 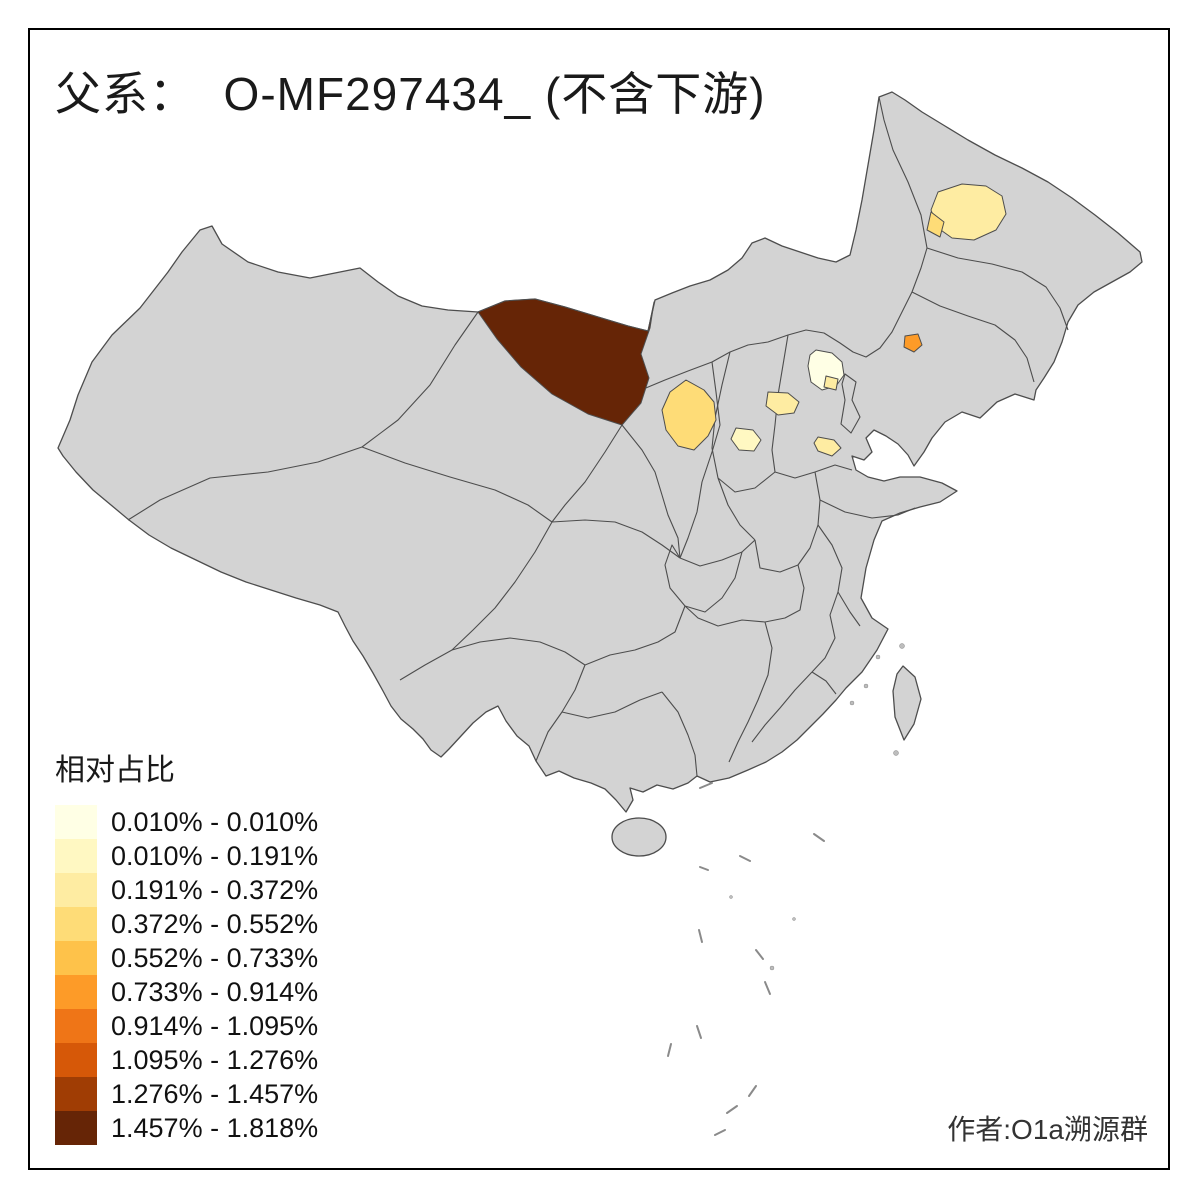 I want to click on region-ningxia, so click(x=689, y=415).